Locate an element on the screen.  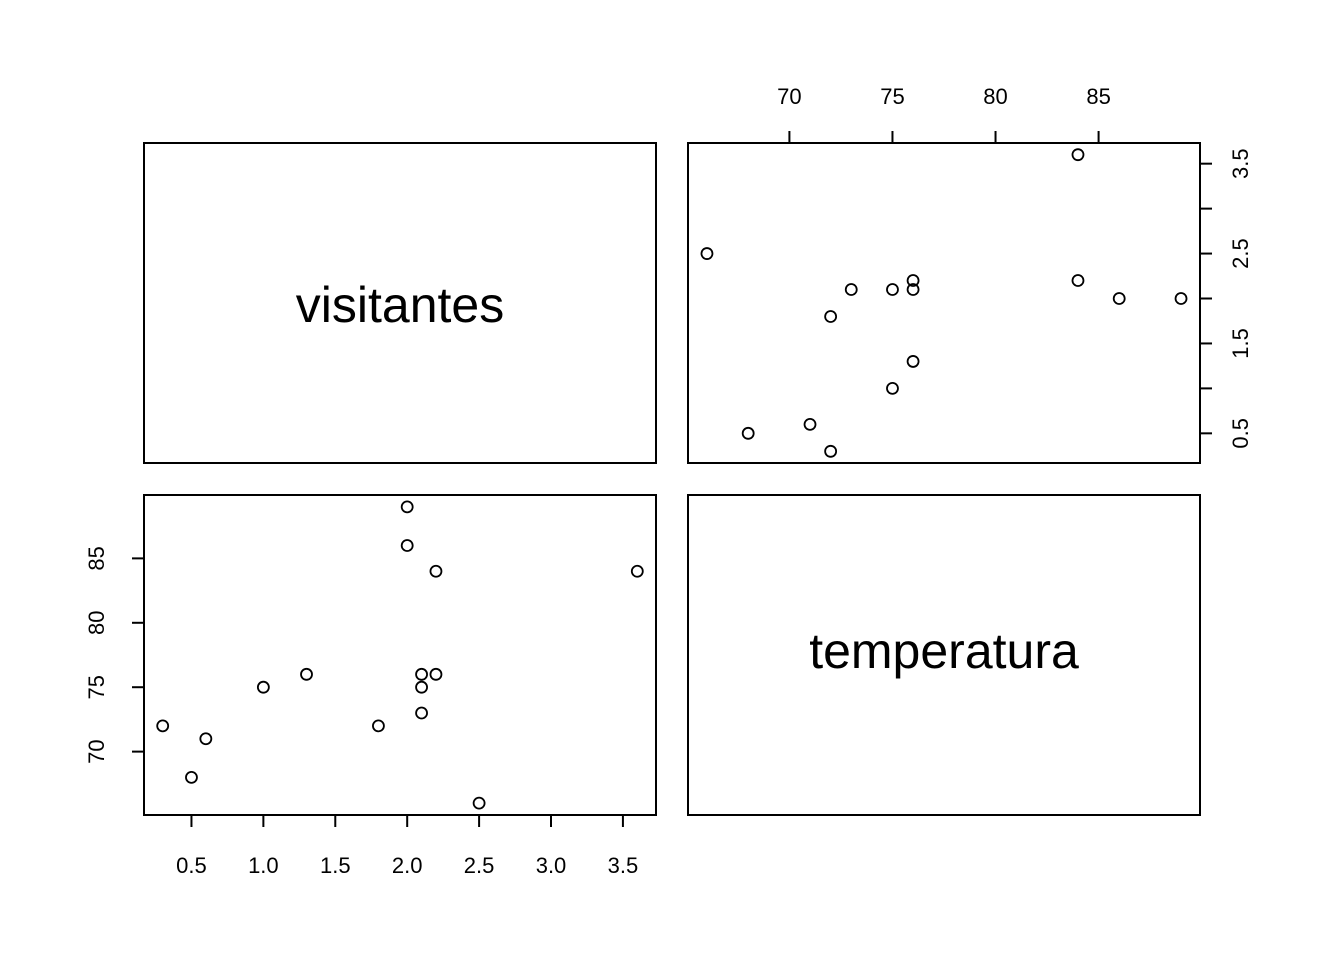
points-temperatura-vs-visitantes is located at coordinates (944, 303).